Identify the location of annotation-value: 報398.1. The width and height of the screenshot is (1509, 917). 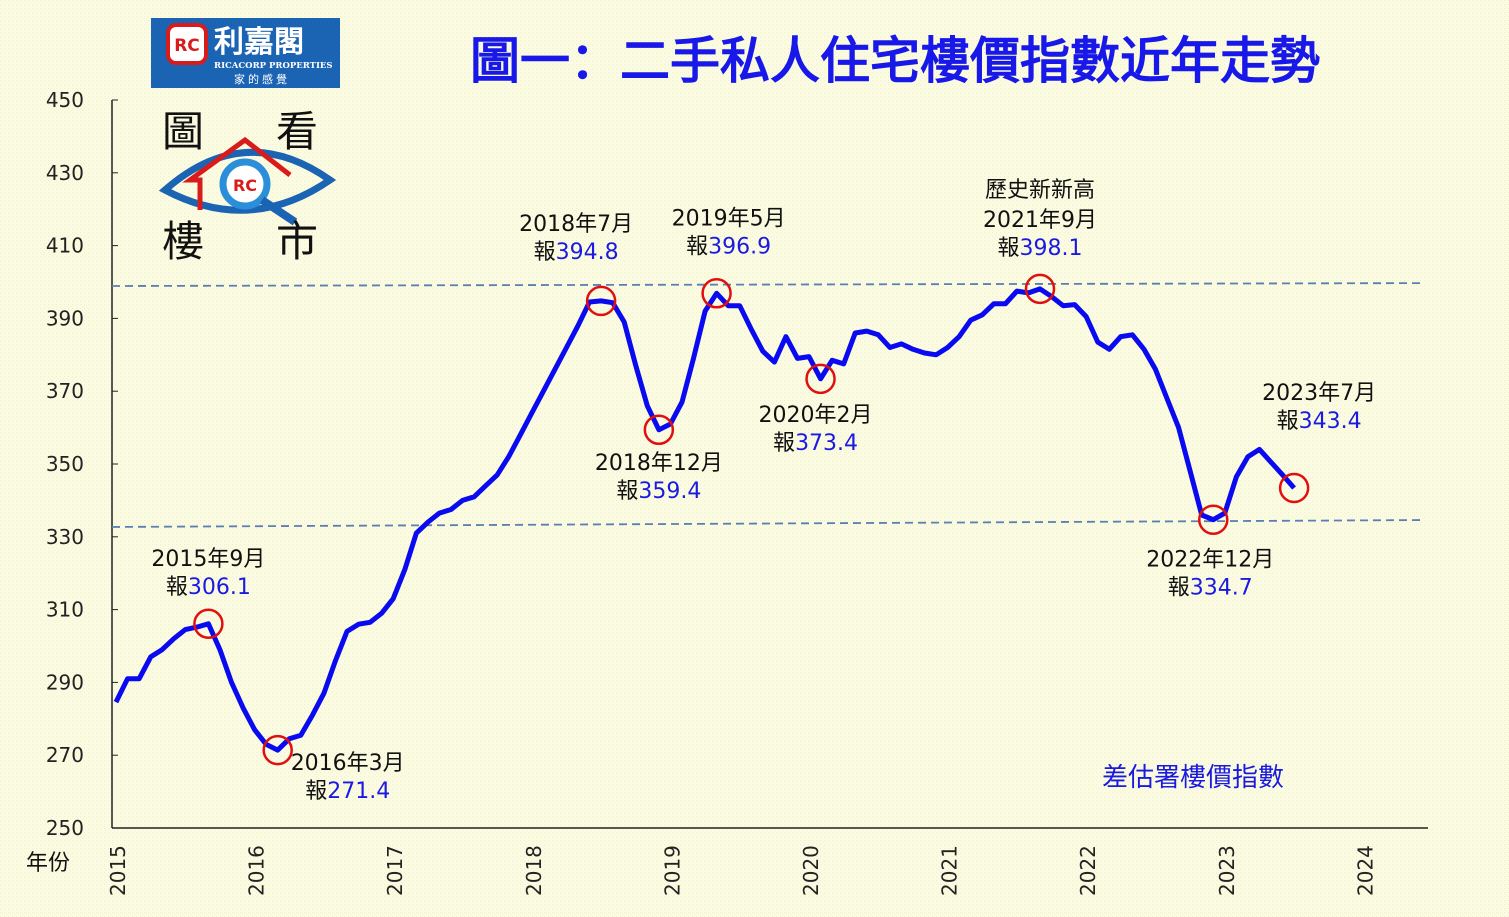
(1040, 248).